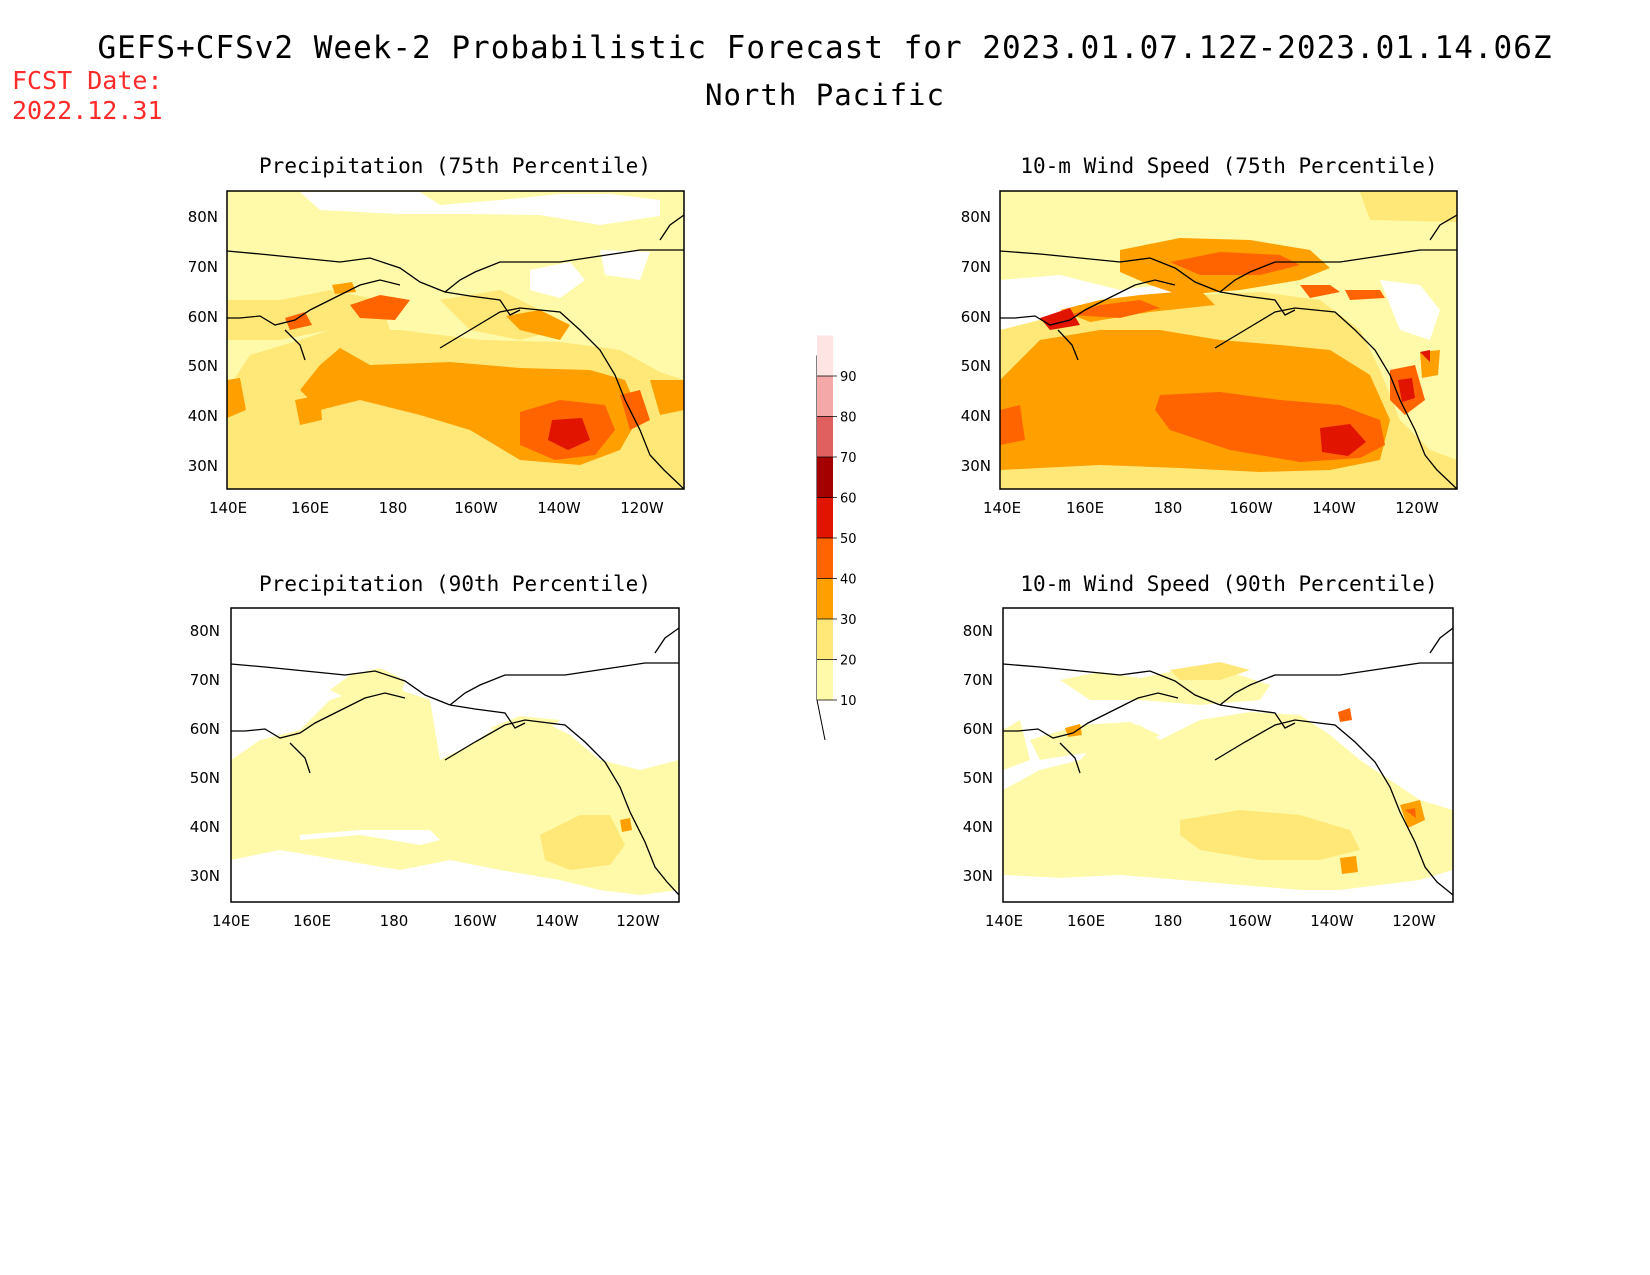  I want to click on colorbar-swatches, so click(825, 517).